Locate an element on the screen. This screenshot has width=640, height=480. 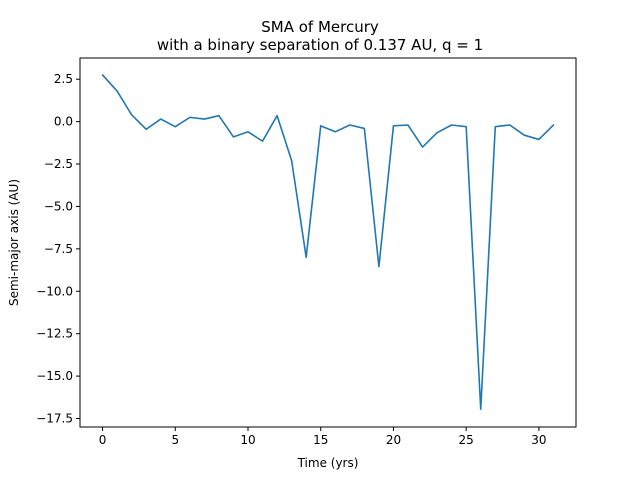
y-tick-label: 0.0 is located at coordinates (63, 122).